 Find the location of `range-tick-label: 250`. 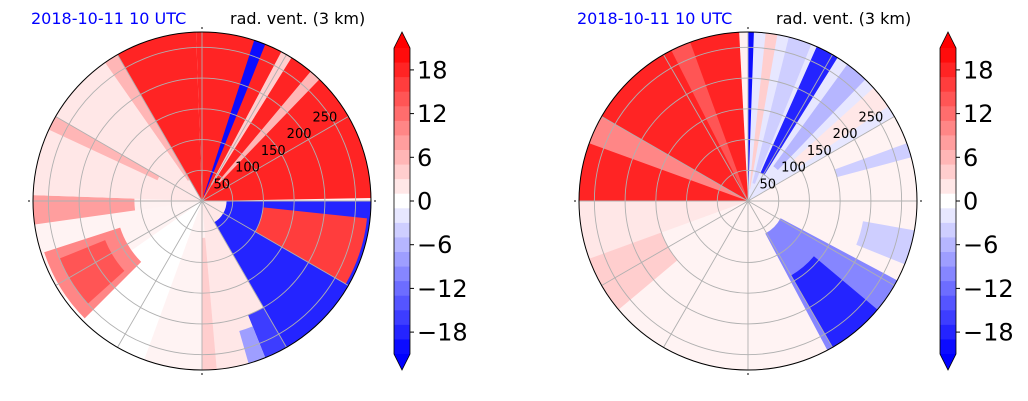

range-tick-label: 250 is located at coordinates (870, 117).